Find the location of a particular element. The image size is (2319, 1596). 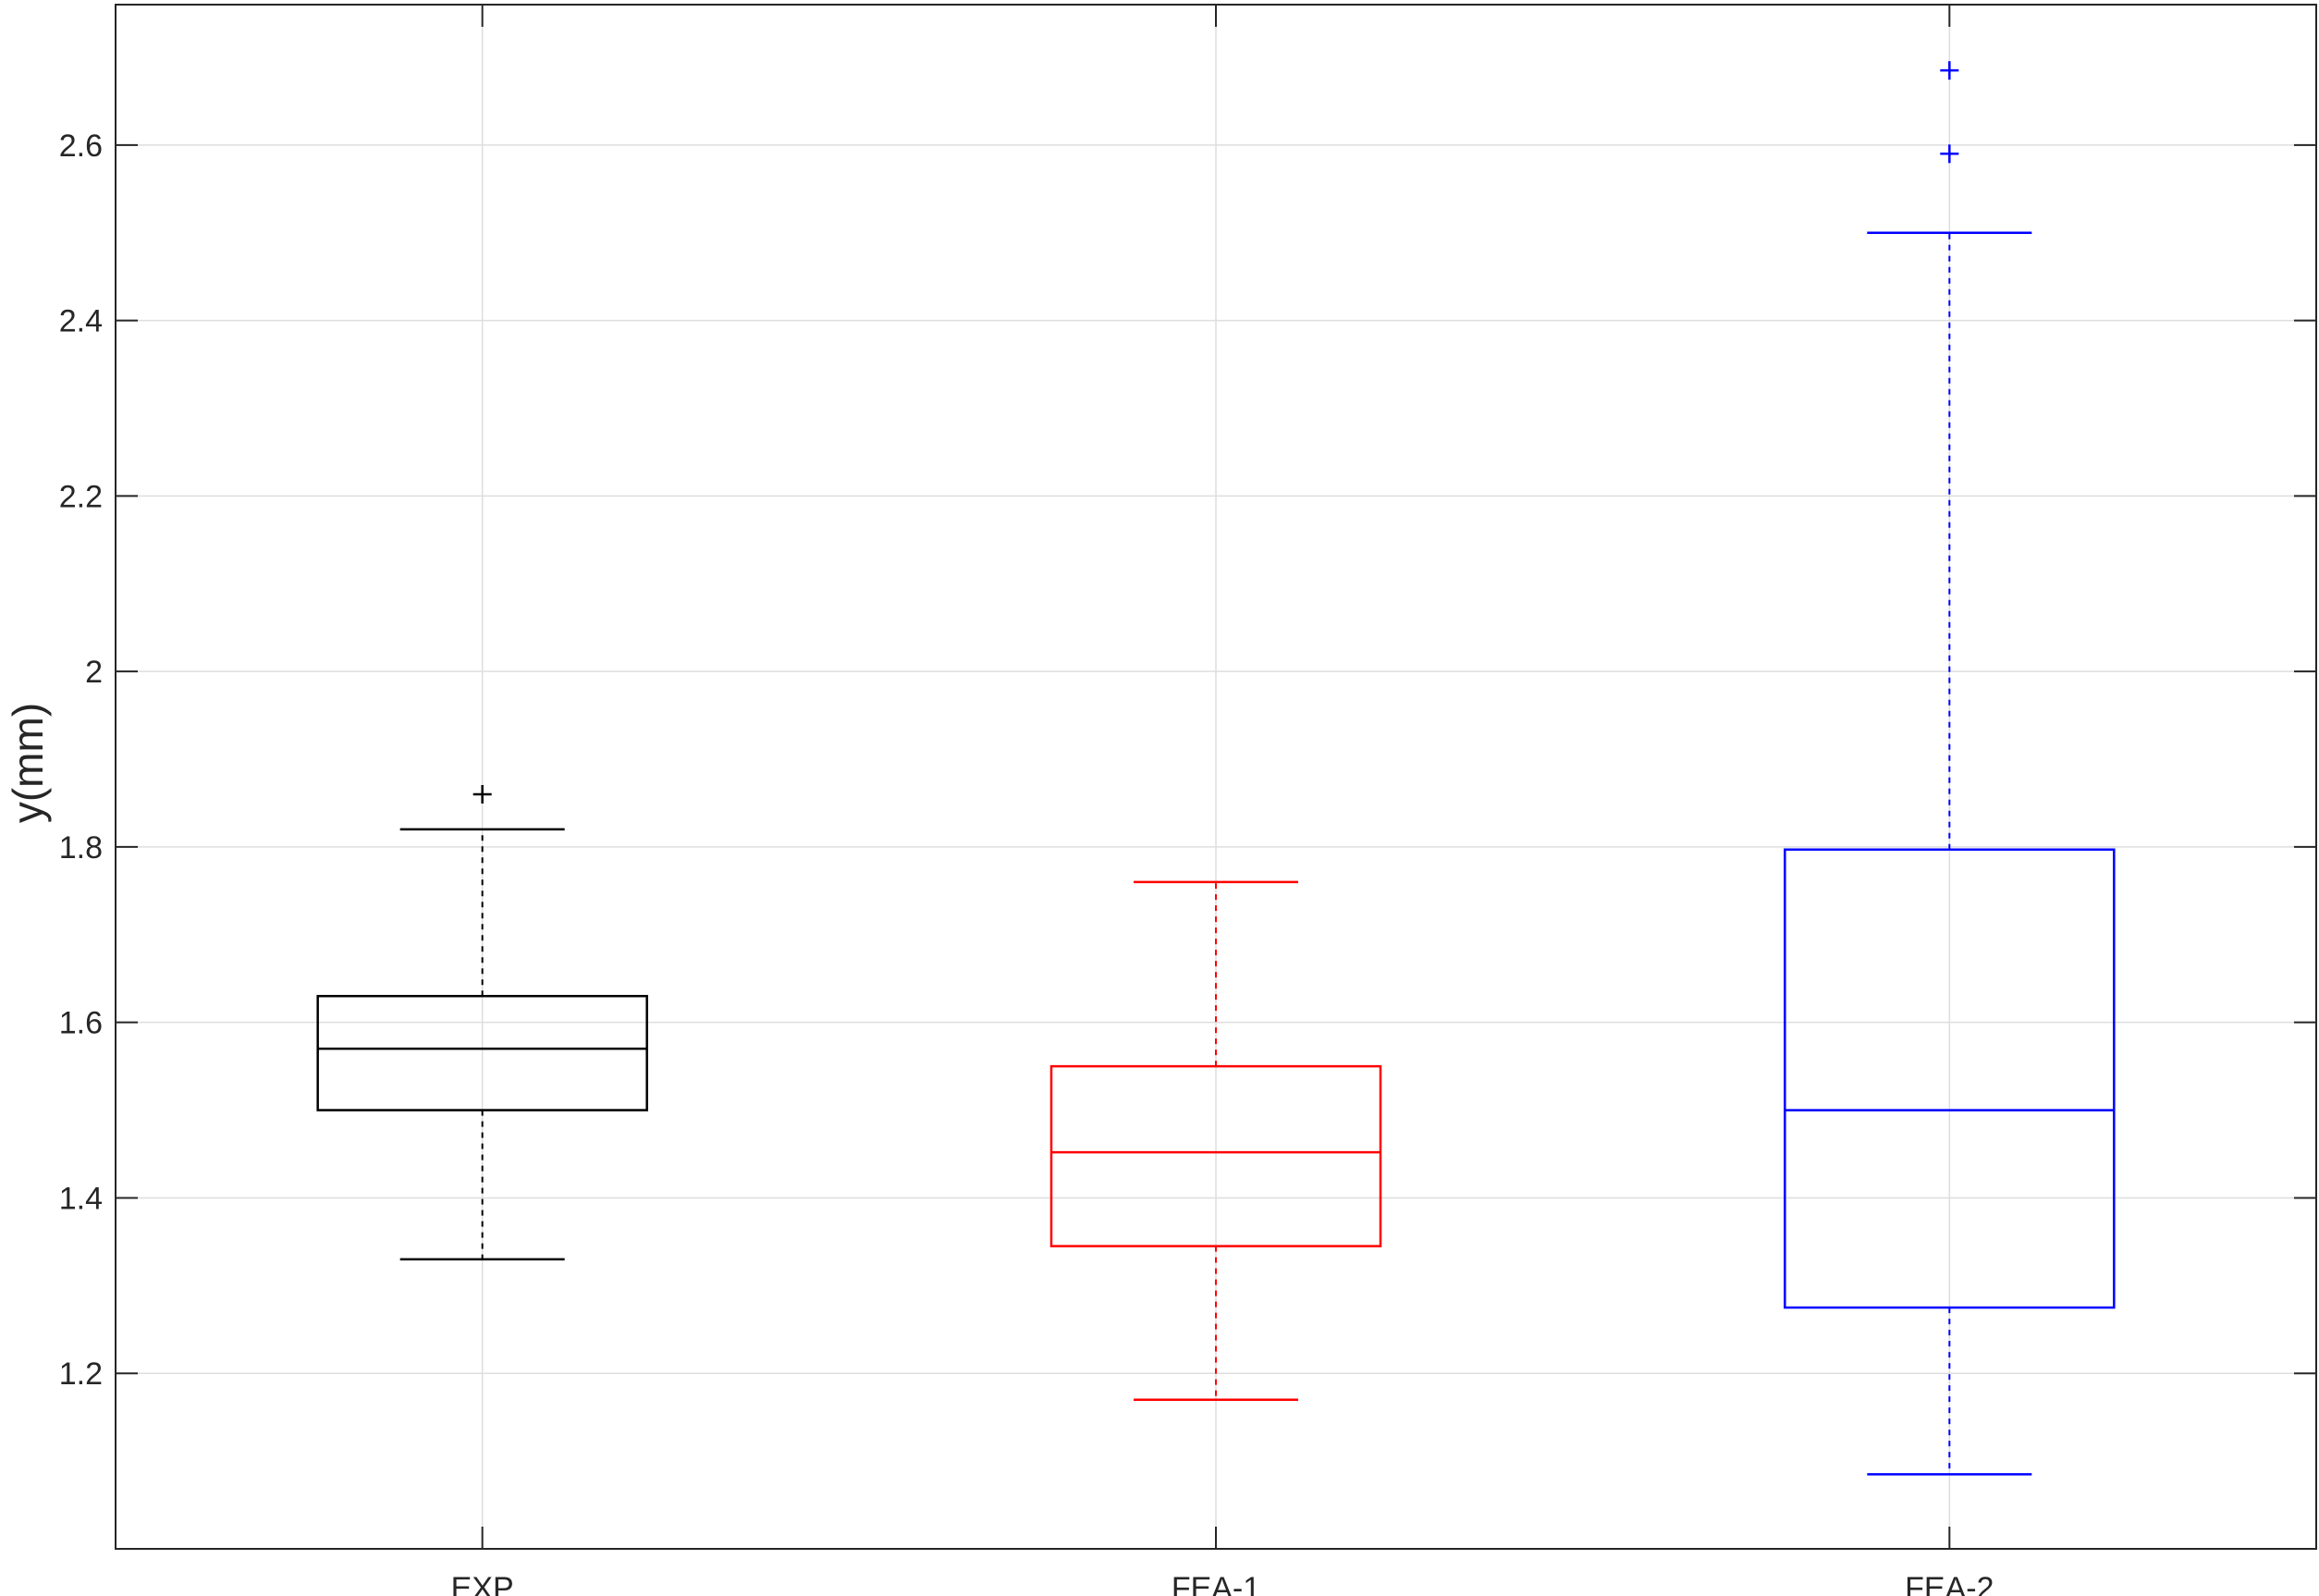

x-tick-label: EXP is located at coordinates (482, 1583).